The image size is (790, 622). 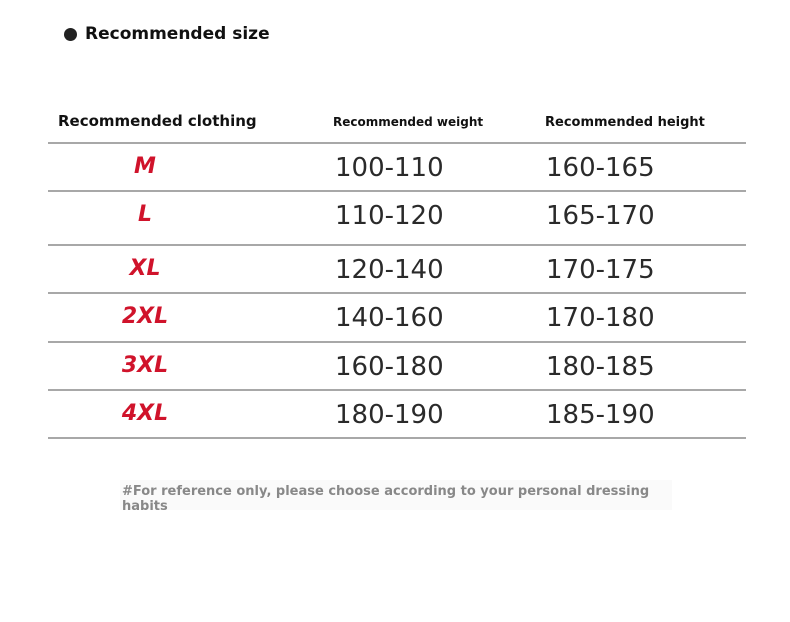 I want to click on section-title: Recommended size, so click(x=167, y=34).